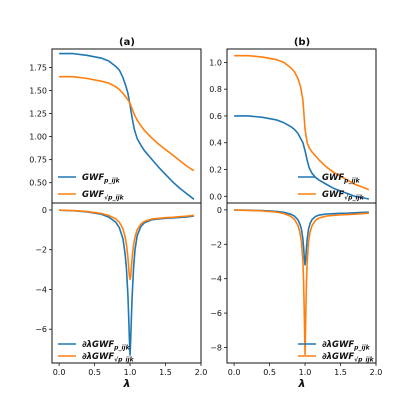  I want to click on y-tick-label-b-bottom-4: −8, so click(216, 348).